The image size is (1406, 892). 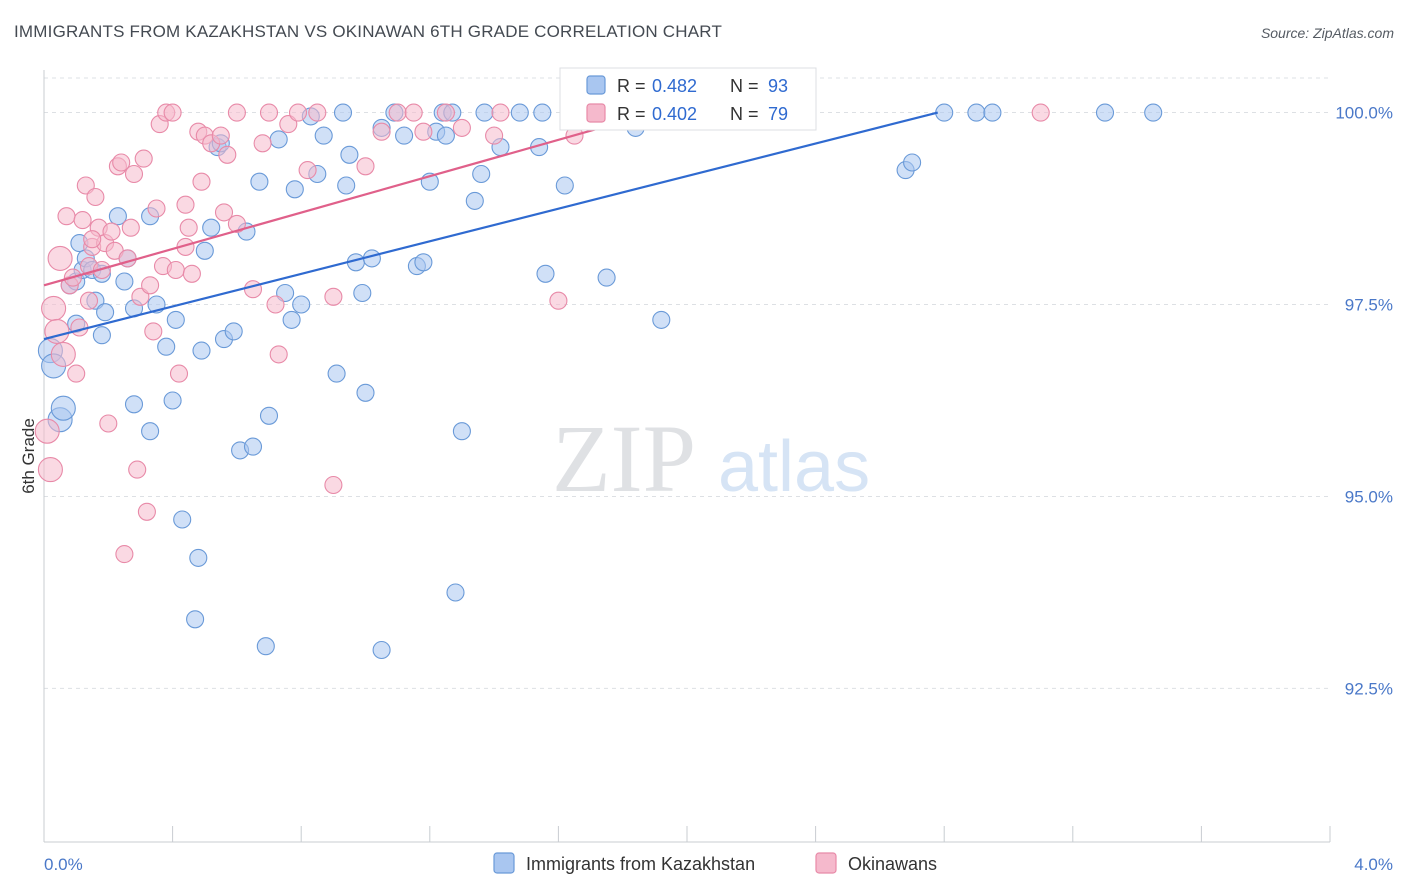 What do you see at coordinates (349, 199) in the screenshot?
I see `trend-line-pink` at bounding box center [349, 199].